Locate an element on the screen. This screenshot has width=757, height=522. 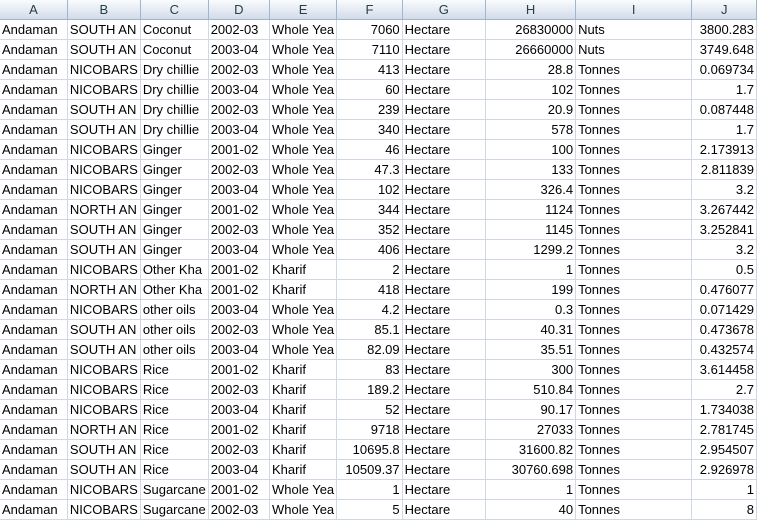
cell-a12: Andaman is located at coordinates (34, 249).